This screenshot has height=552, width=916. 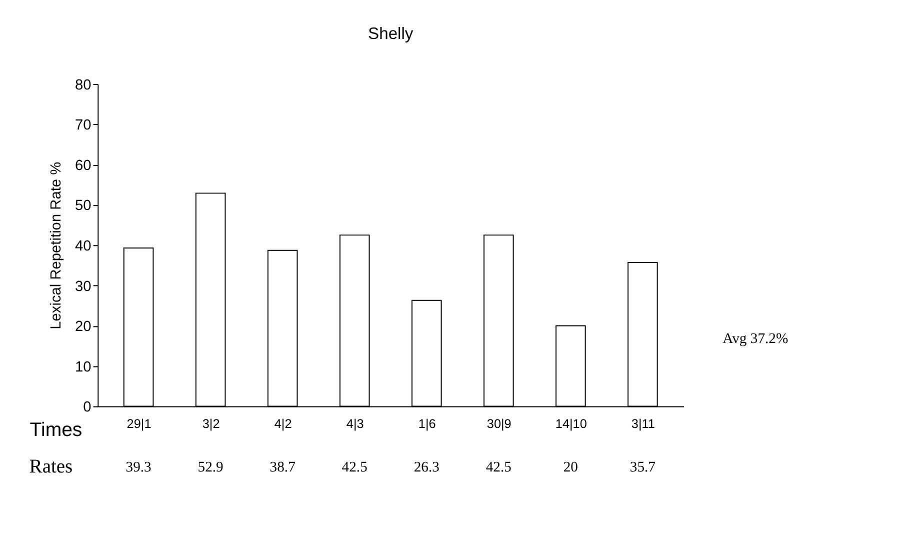 I want to click on x-tick-label: 4|3, so click(x=355, y=424).